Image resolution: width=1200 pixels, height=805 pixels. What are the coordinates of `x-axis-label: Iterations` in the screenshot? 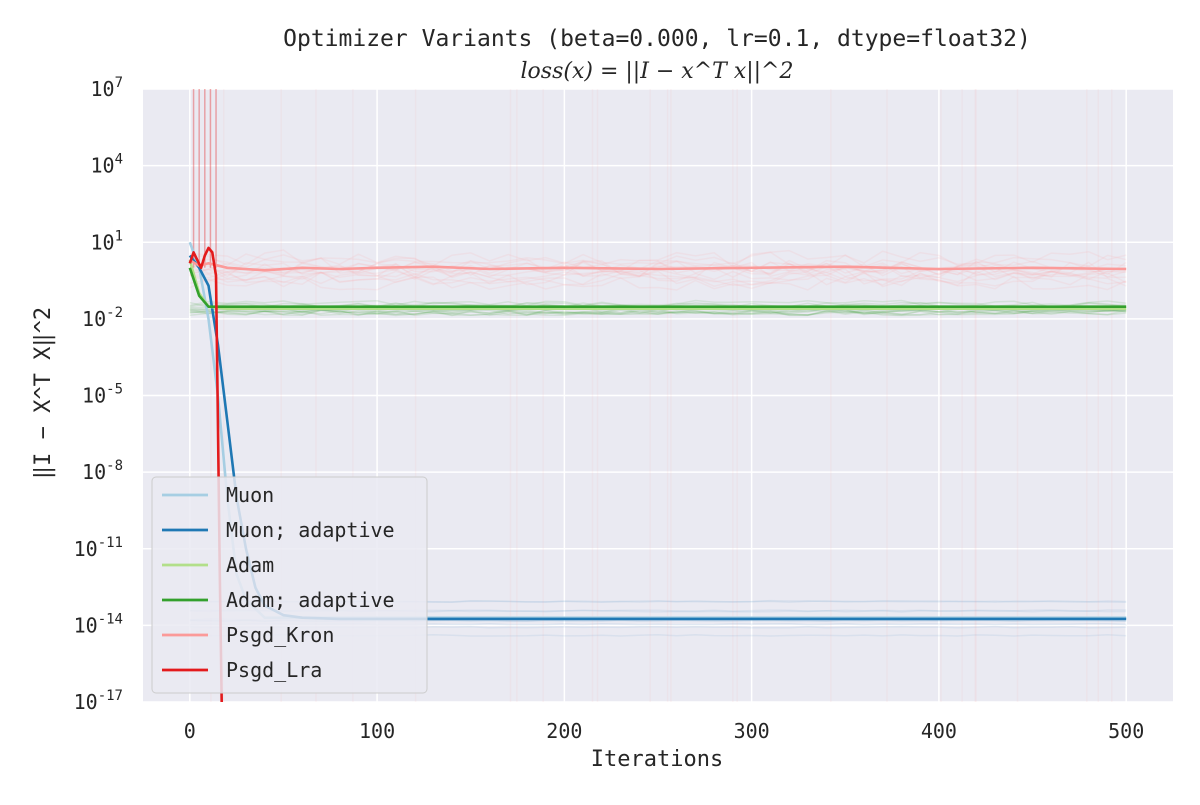 It's located at (657, 759).